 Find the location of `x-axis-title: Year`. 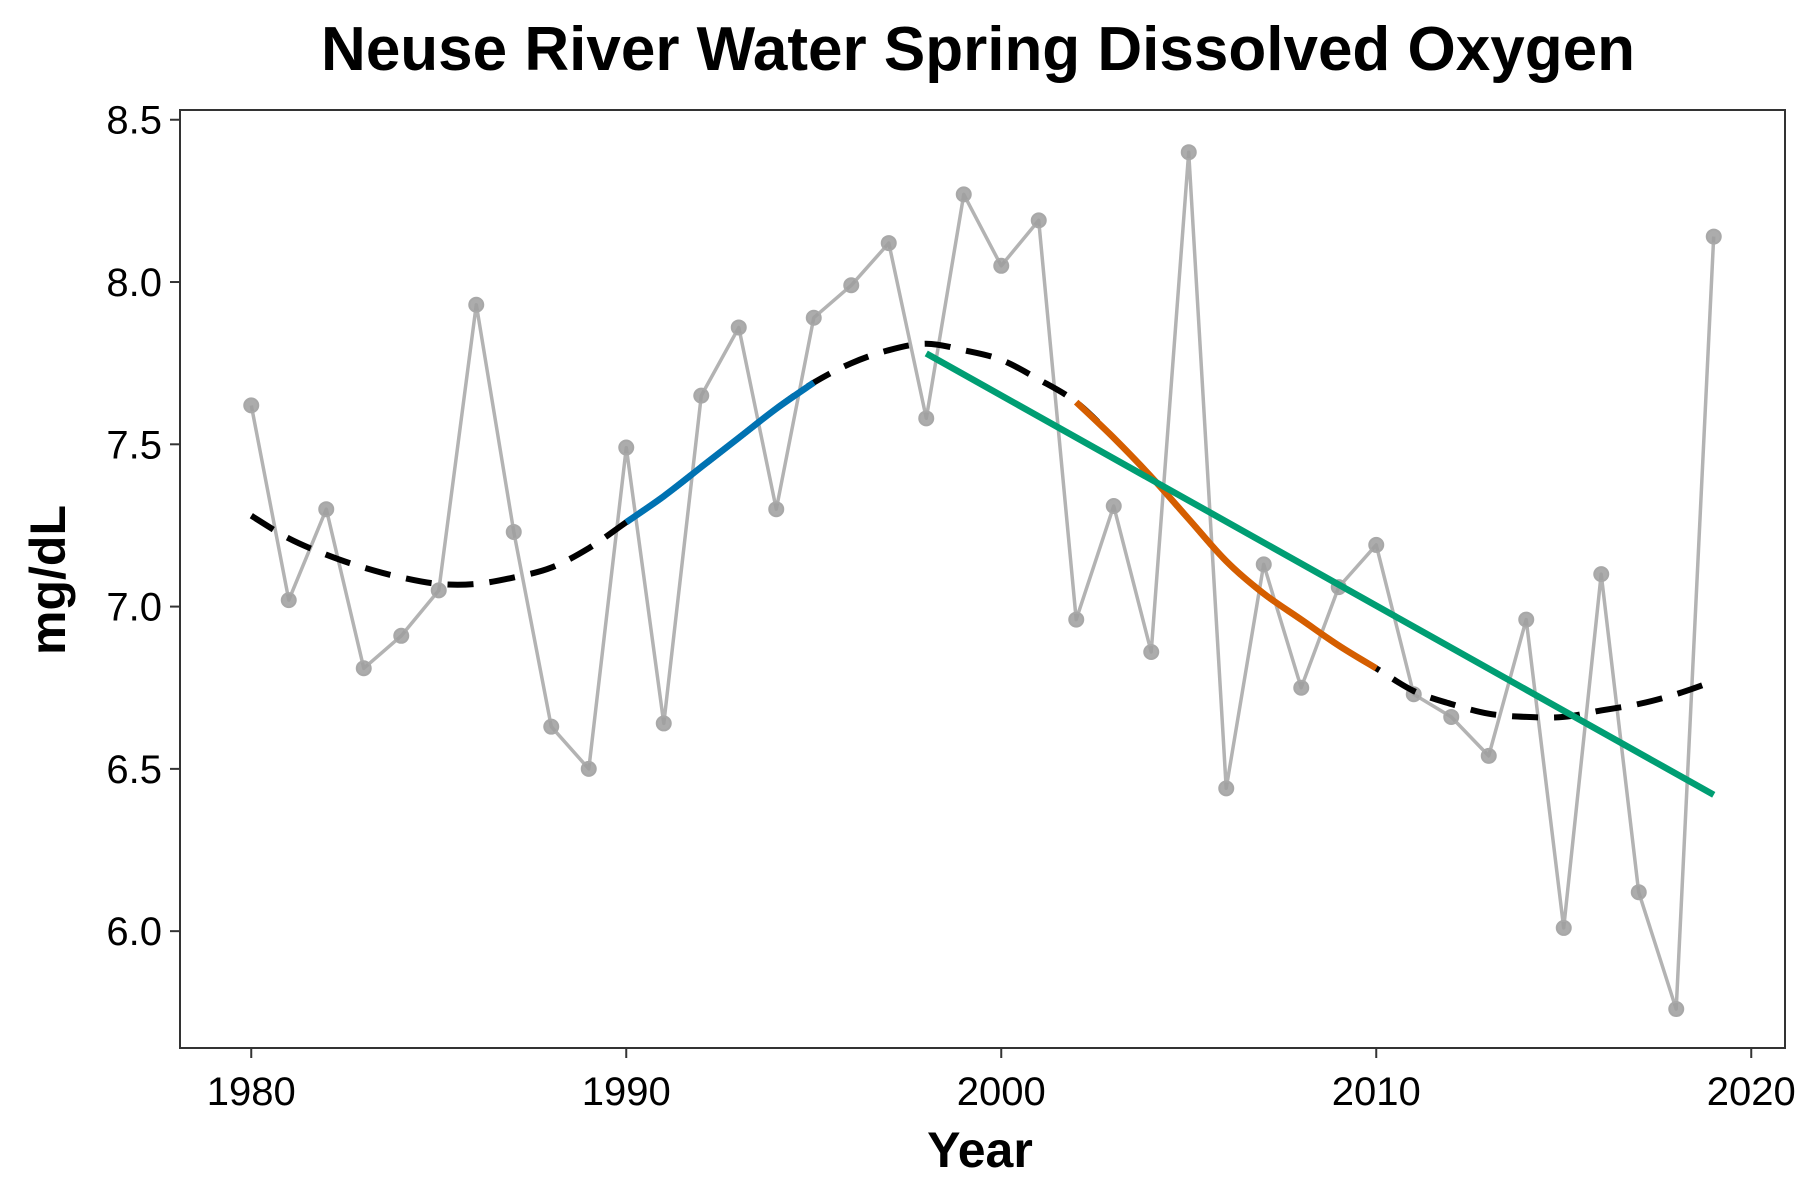

x-axis-title: Year is located at coordinates (980, 1150).